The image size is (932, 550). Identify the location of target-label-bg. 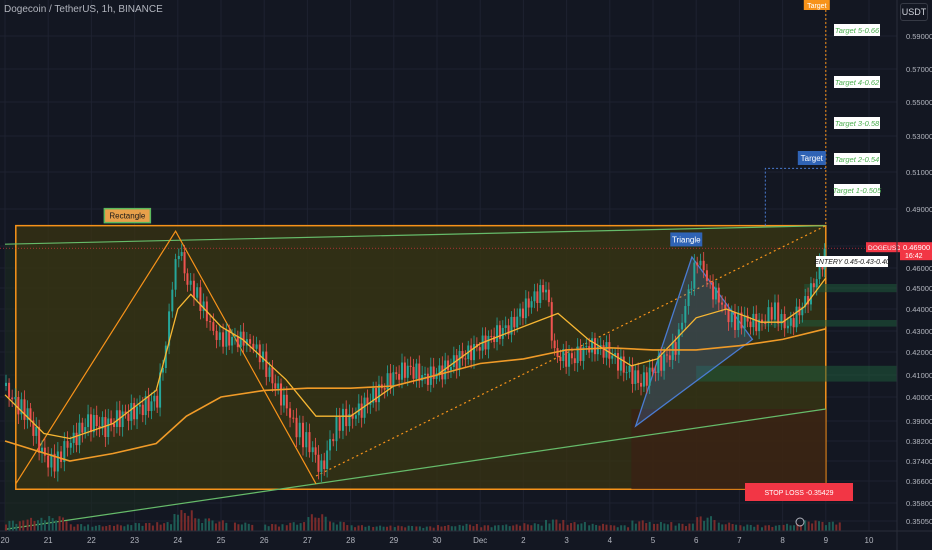
(857, 30).